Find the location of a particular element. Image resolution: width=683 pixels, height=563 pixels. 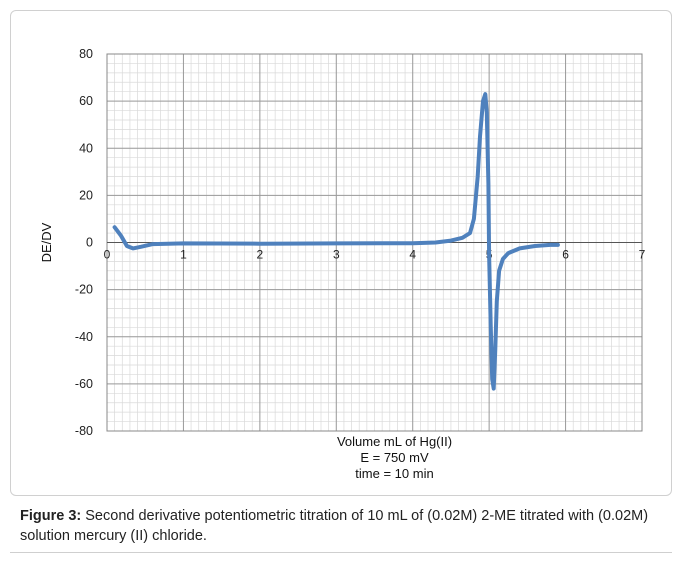

y-tick-labels: 80 60 40 20 0 -20 -40 -60 -80 is located at coordinates (84, 242).